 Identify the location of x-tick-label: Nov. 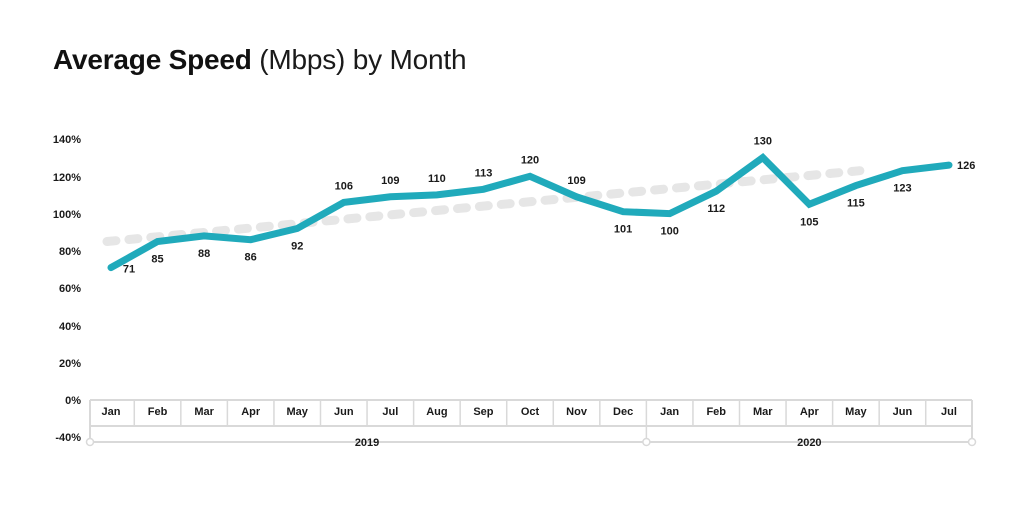
(577, 412).